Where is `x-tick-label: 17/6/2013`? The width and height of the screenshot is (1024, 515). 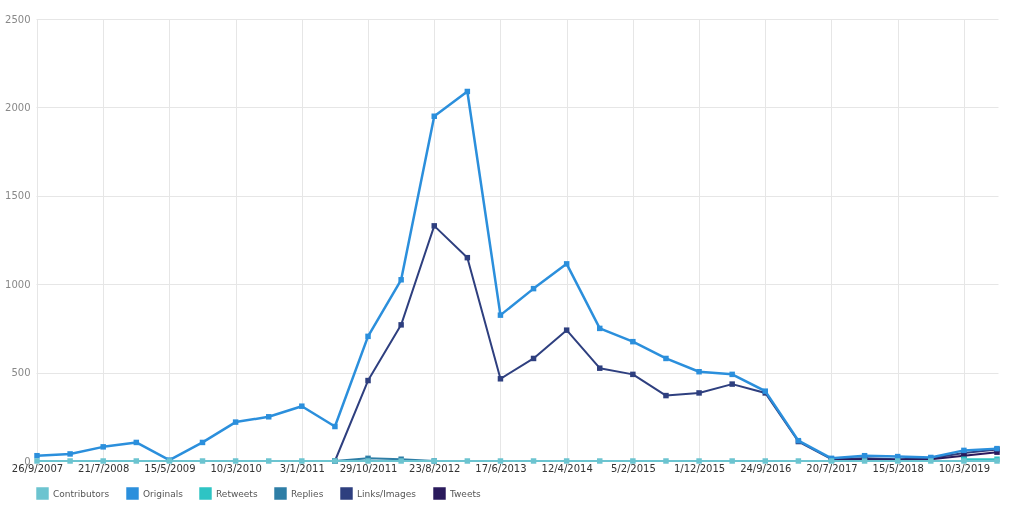
x-tick-label: 17/6/2013 is located at coordinates (501, 468).